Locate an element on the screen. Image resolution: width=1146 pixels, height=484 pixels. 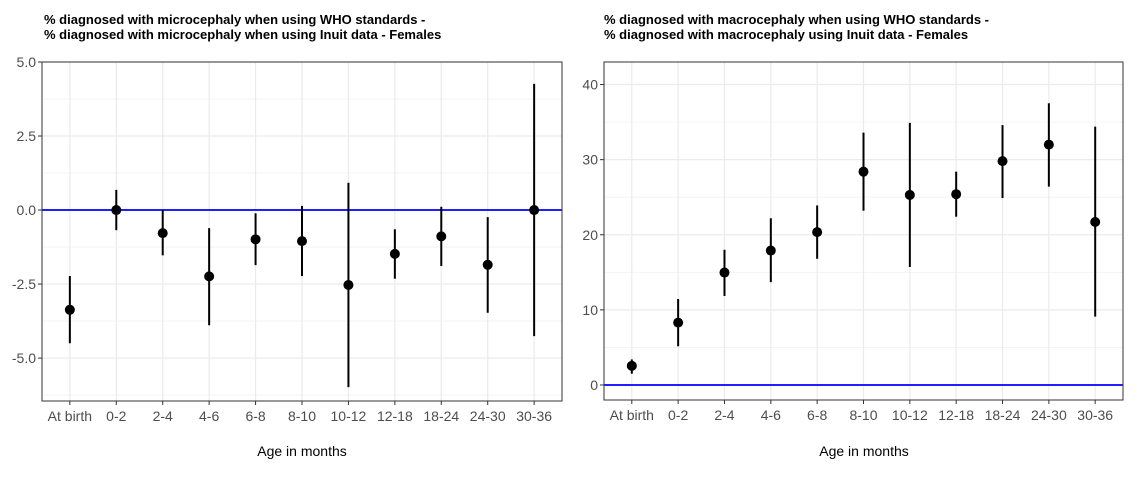
y-tick-label: 20 is located at coordinates (590, 235).